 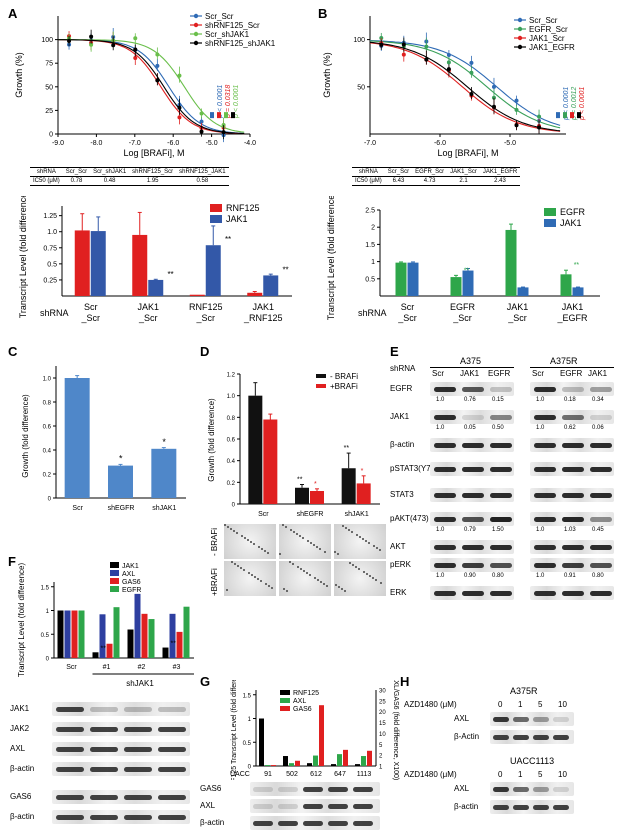 What do you see at coordinates (316, 774) in the screenshot?
I see `category-label: 612` at bounding box center [316, 774].